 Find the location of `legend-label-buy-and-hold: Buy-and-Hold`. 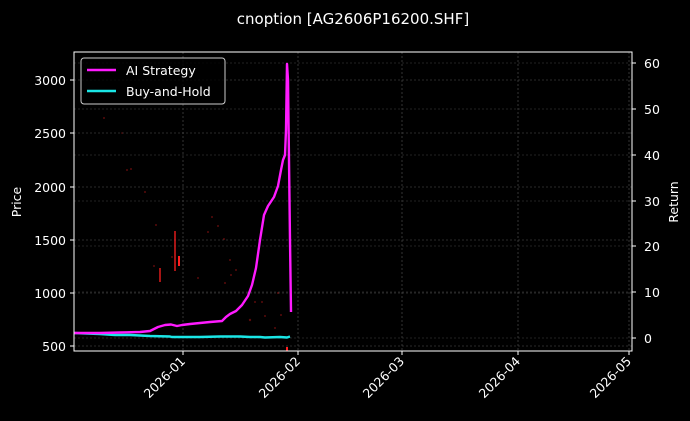

legend-label-buy-and-hold: Buy-and-Hold is located at coordinates (168, 91).